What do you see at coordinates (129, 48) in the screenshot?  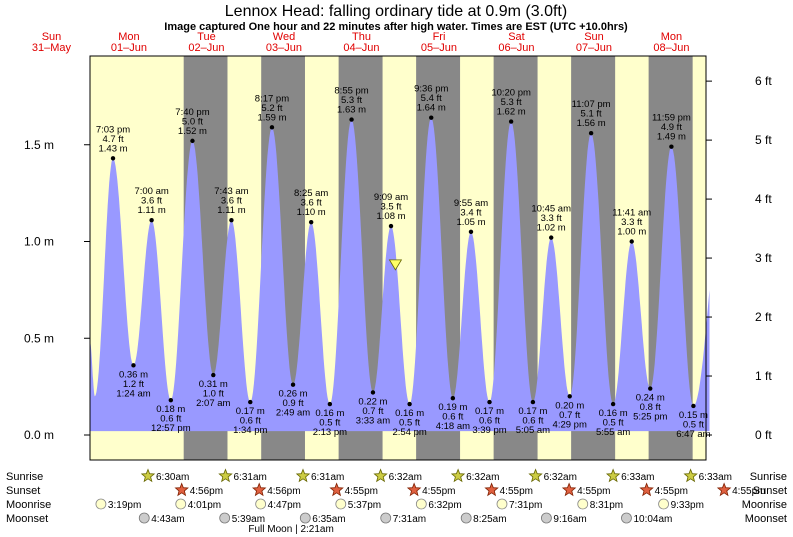 I see `day-date-label: 01–Jun` at bounding box center [129, 48].